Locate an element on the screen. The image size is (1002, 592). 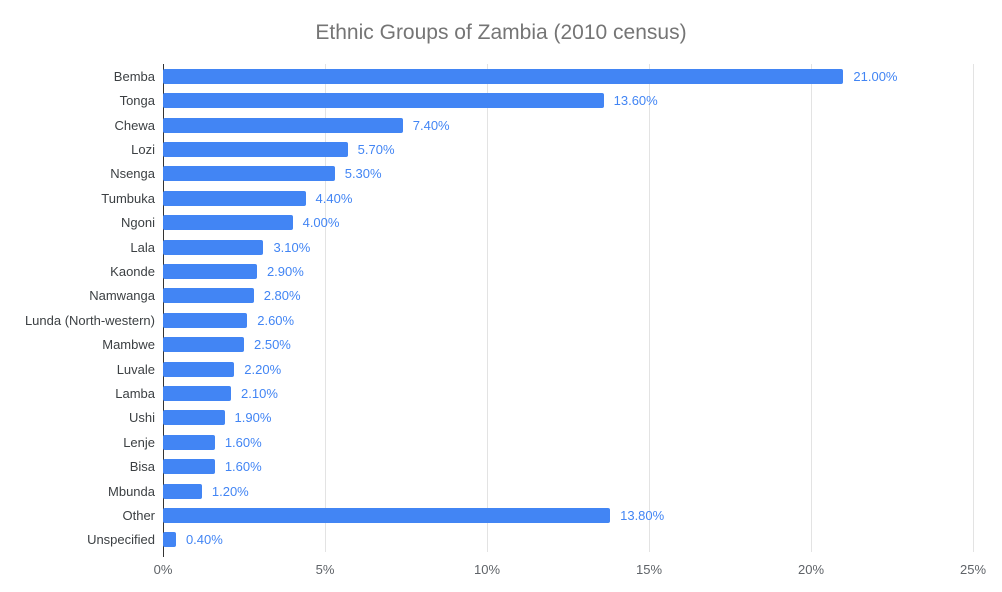
bar-row: Tonga 13.60% is located at coordinates (486, 100).